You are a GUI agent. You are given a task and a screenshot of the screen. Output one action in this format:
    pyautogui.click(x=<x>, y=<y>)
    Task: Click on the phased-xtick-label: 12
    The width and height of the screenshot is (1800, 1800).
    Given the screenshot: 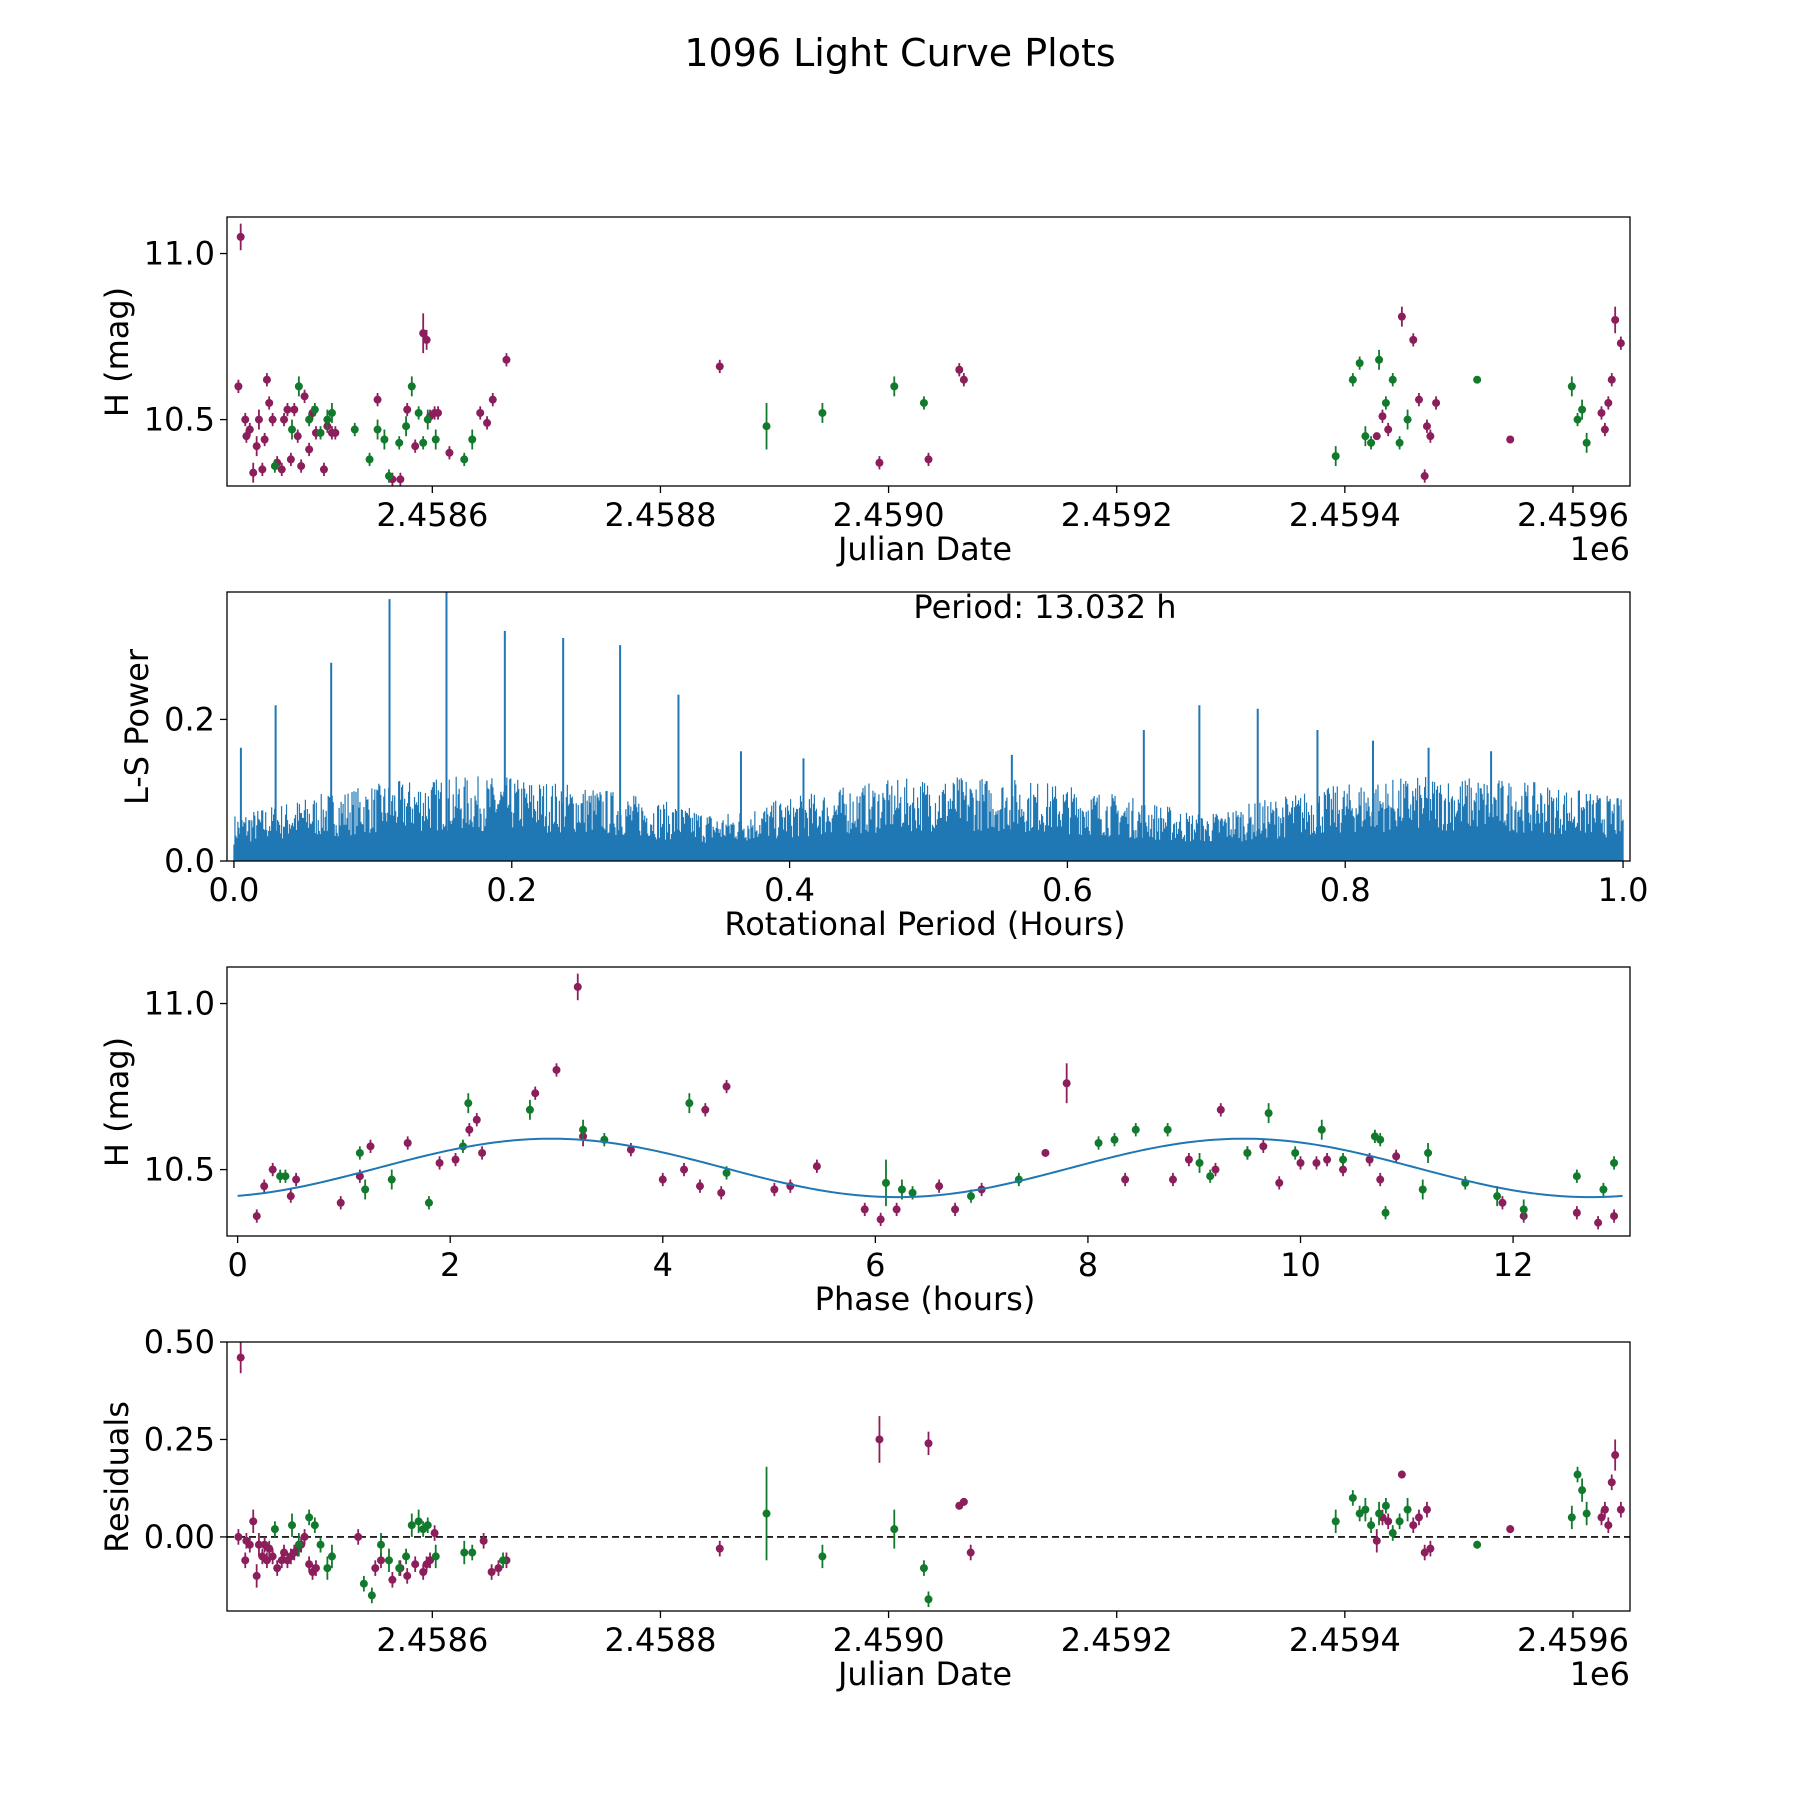 What is the action you would take?
    pyautogui.click(x=1513, y=1265)
    